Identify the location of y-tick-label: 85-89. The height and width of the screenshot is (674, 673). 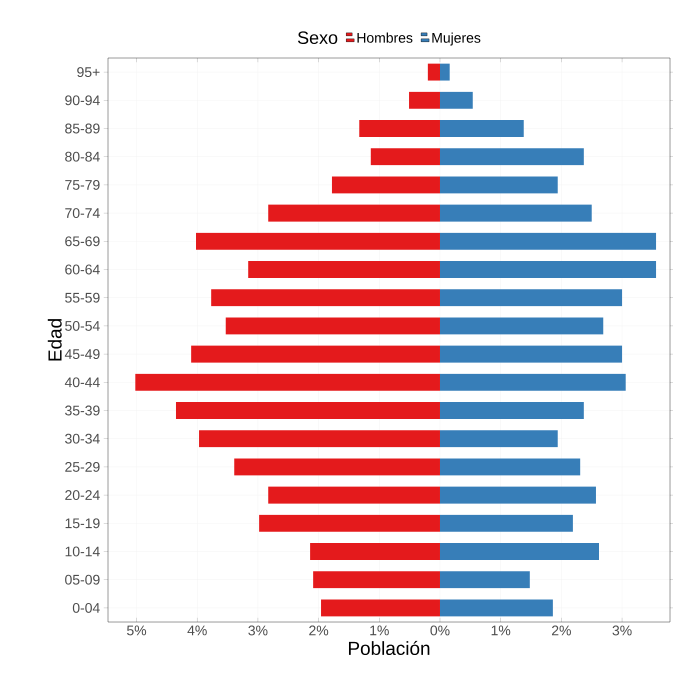
(82, 129).